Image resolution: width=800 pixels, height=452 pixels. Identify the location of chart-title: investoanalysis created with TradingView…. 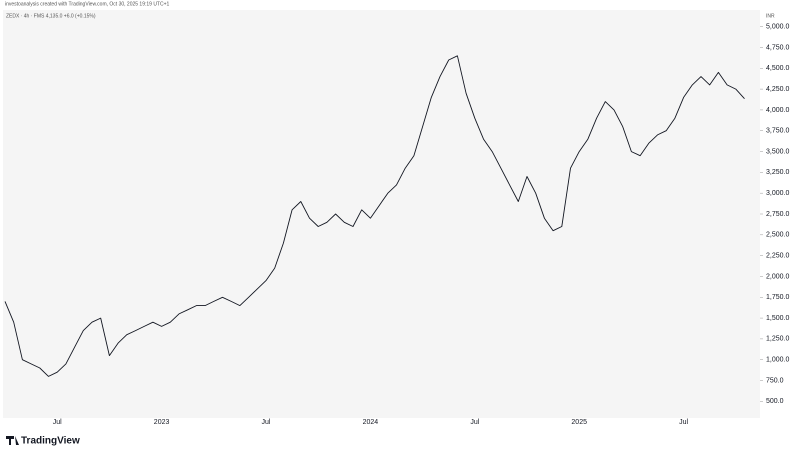
(87, 4).